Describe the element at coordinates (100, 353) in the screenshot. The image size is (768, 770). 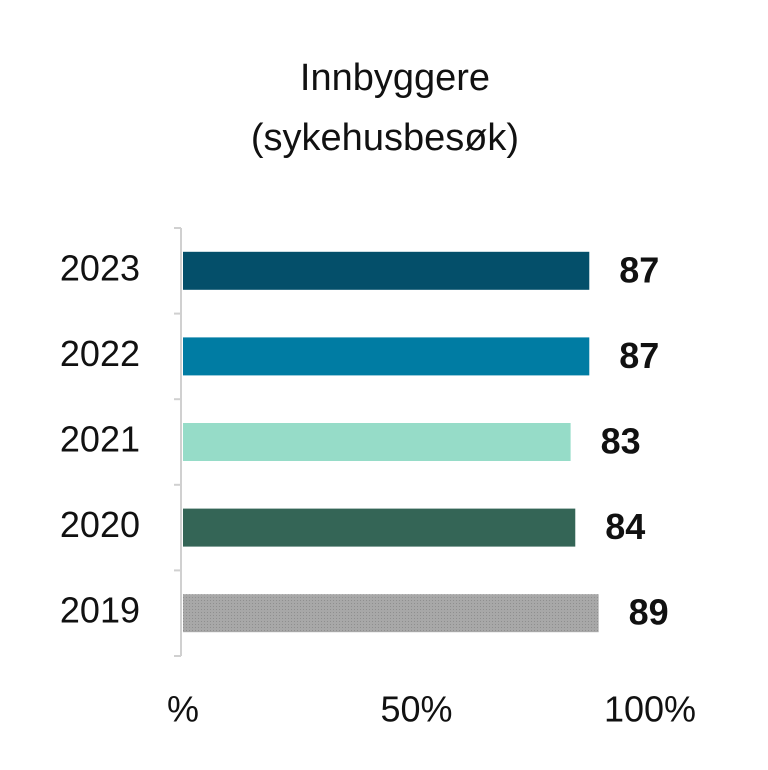
I see `y-tick-label: 2022` at that location.